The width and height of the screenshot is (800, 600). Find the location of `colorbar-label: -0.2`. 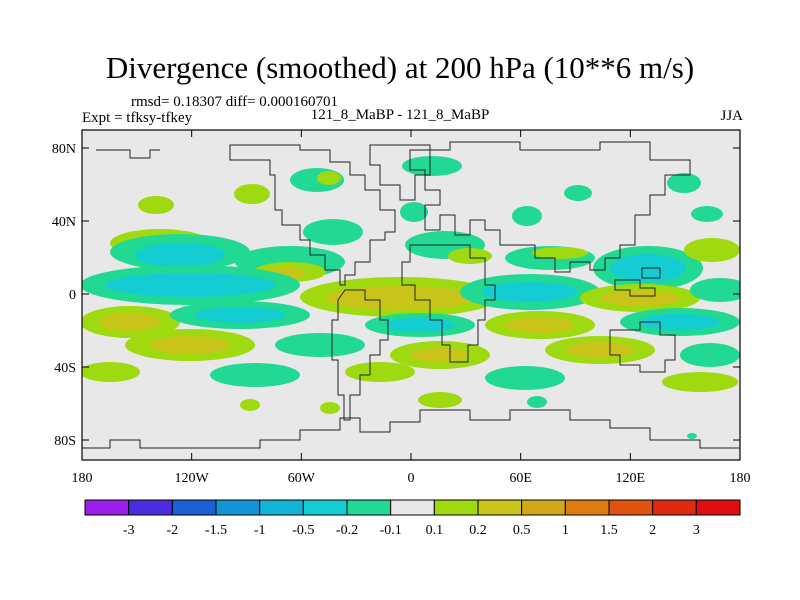

colorbar-label: -0.2 is located at coordinates (347, 530).